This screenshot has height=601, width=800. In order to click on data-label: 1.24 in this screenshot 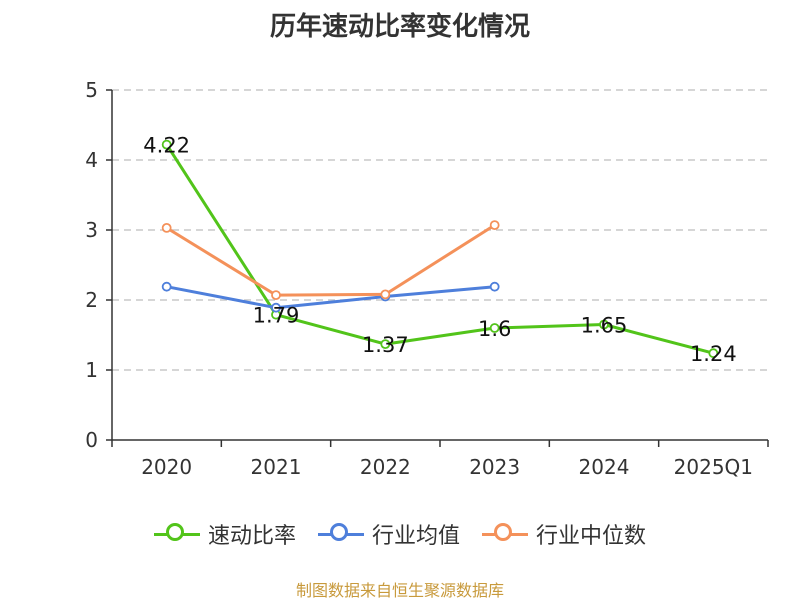, I will do `click(713, 354)`.